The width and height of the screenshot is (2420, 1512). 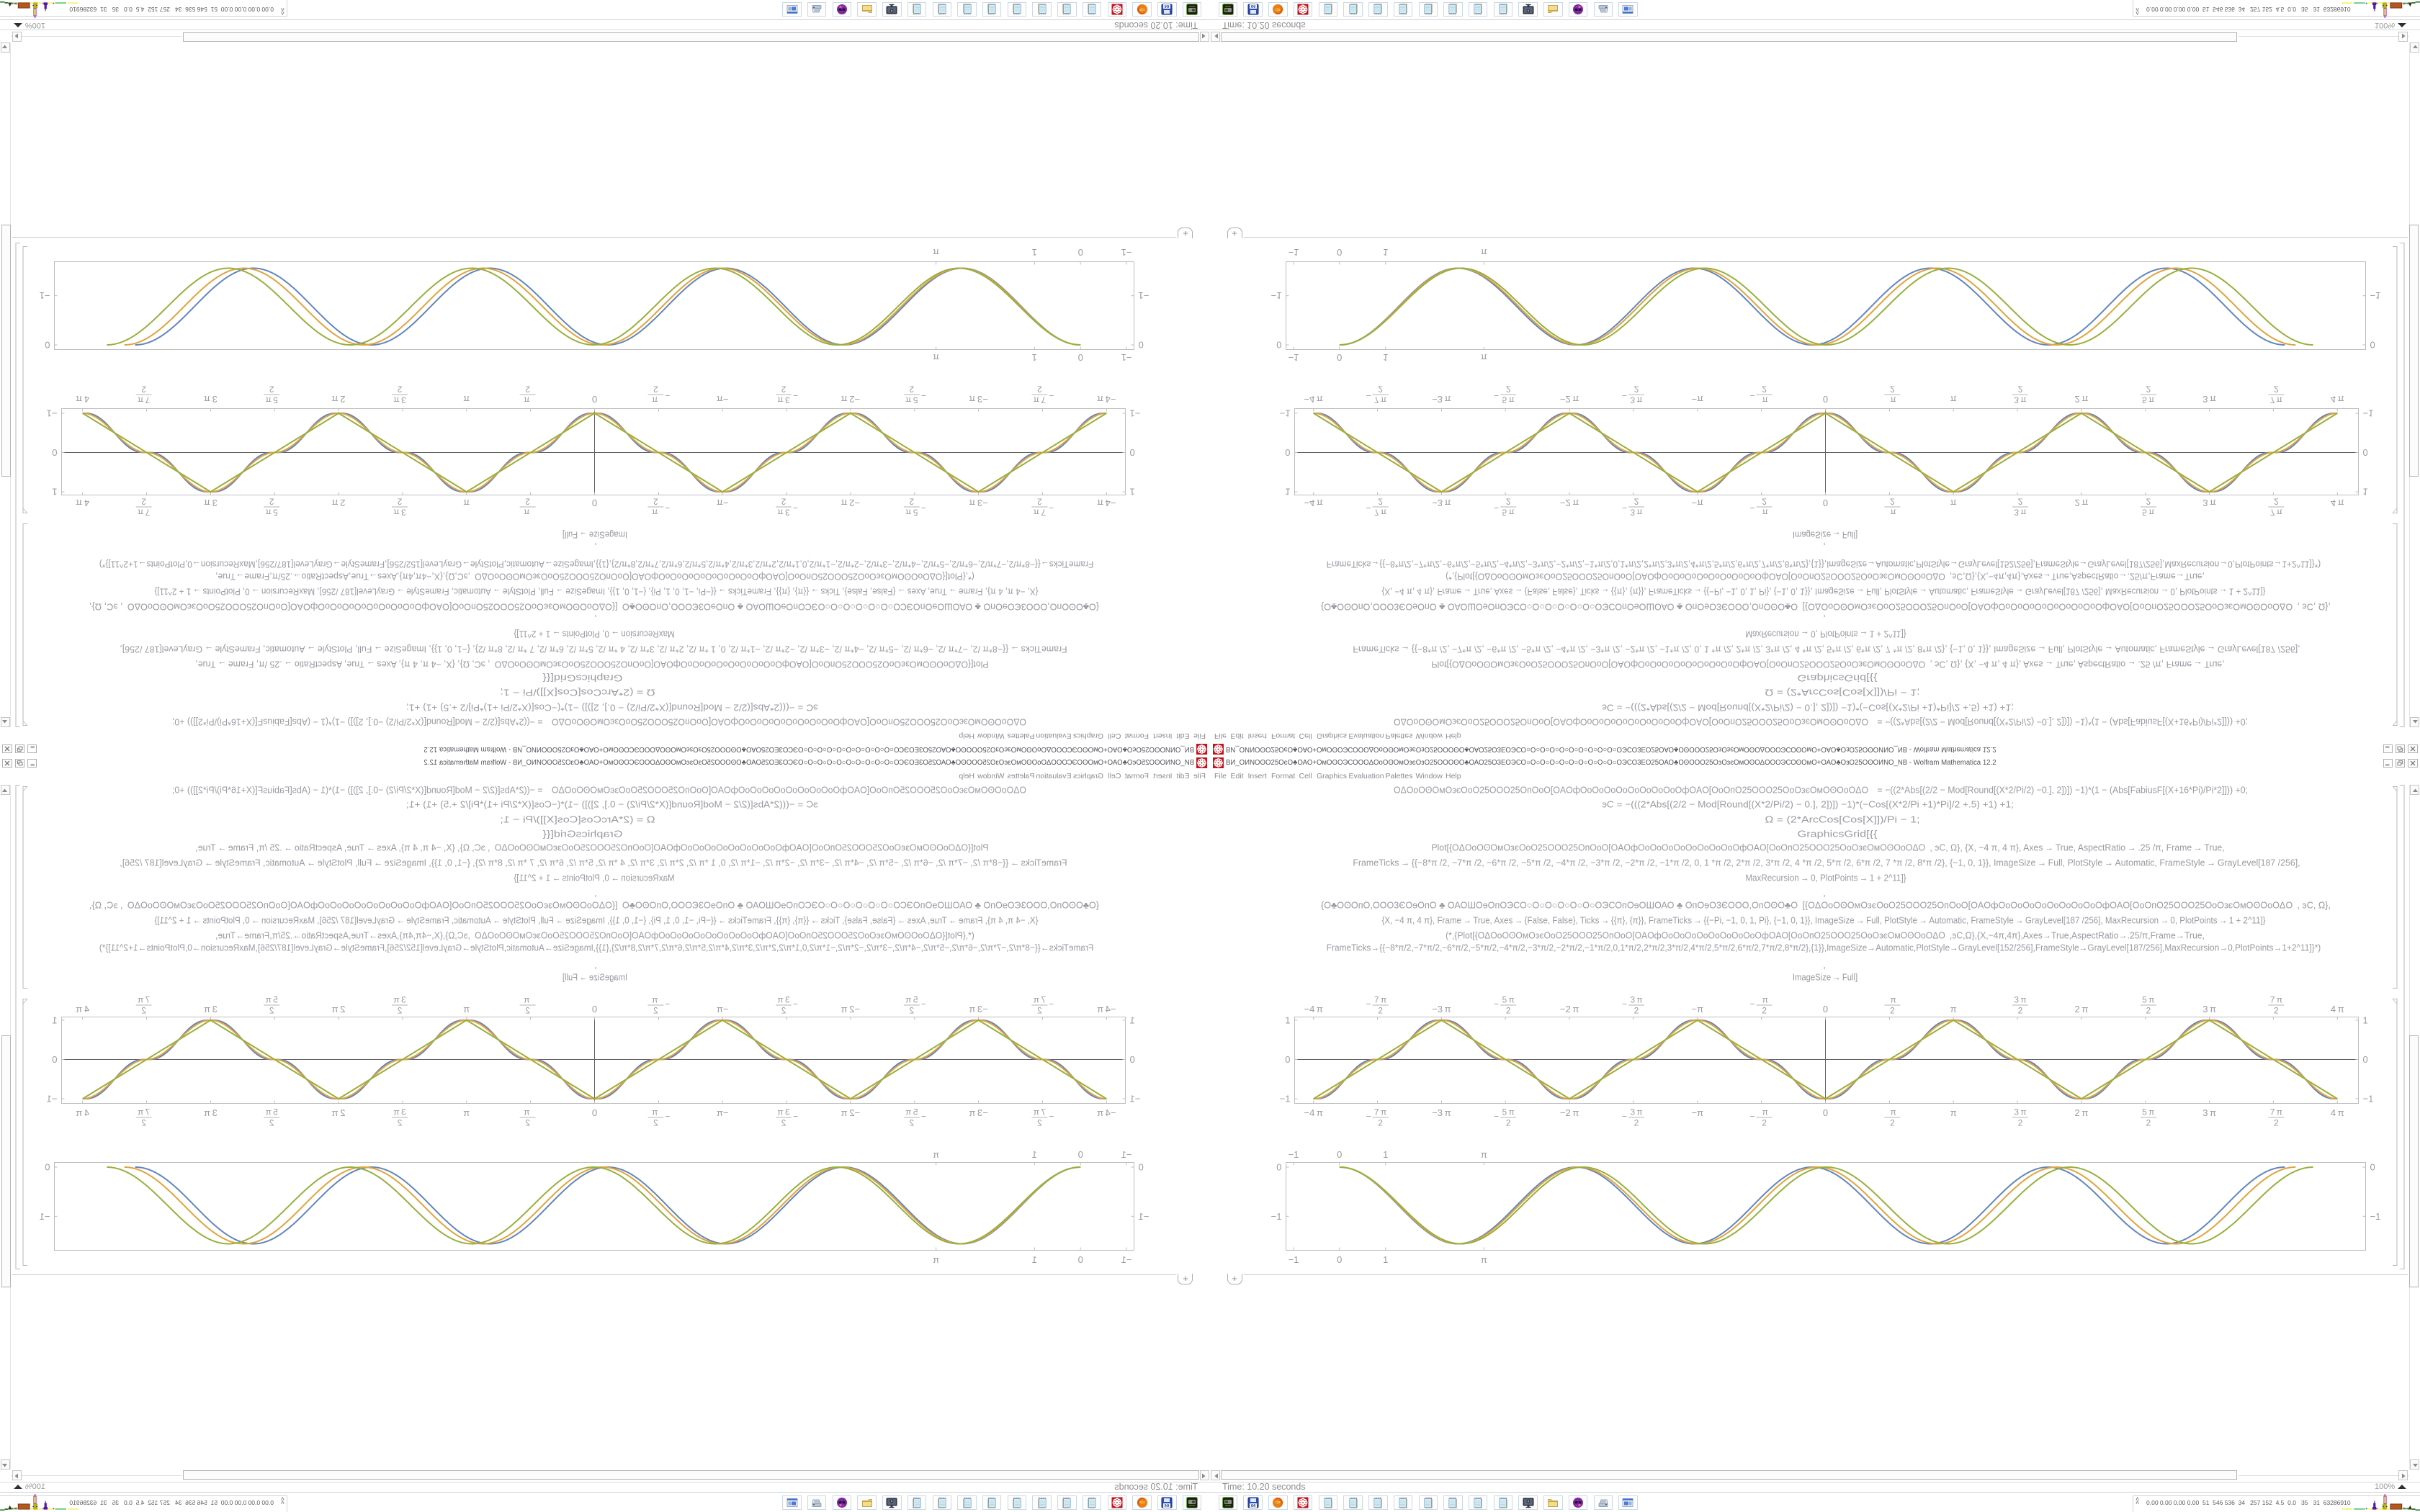 What do you see at coordinates (2081, 503) in the screenshot?
I see `svg-text: 2 π` at bounding box center [2081, 503].